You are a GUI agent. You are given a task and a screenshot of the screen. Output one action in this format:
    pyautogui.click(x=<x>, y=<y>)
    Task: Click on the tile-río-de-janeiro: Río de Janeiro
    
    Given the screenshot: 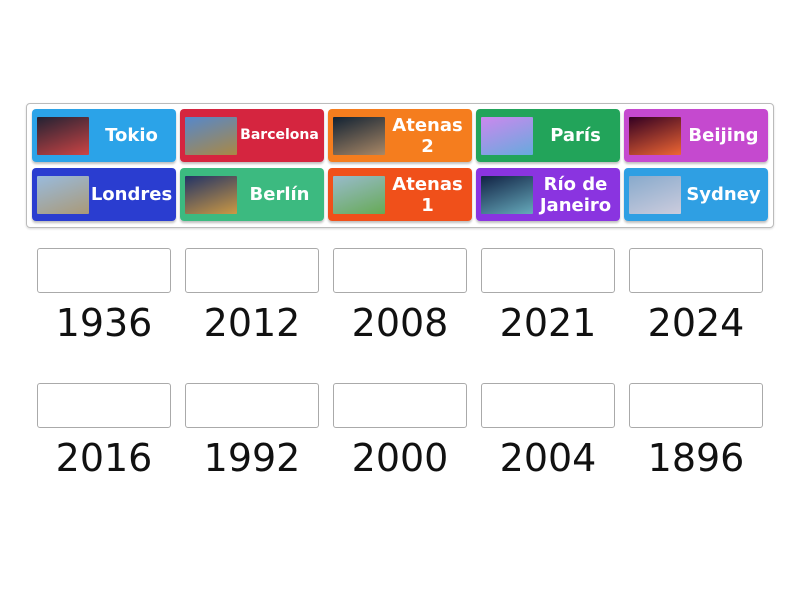 What is the action you would take?
    pyautogui.click(x=548, y=194)
    